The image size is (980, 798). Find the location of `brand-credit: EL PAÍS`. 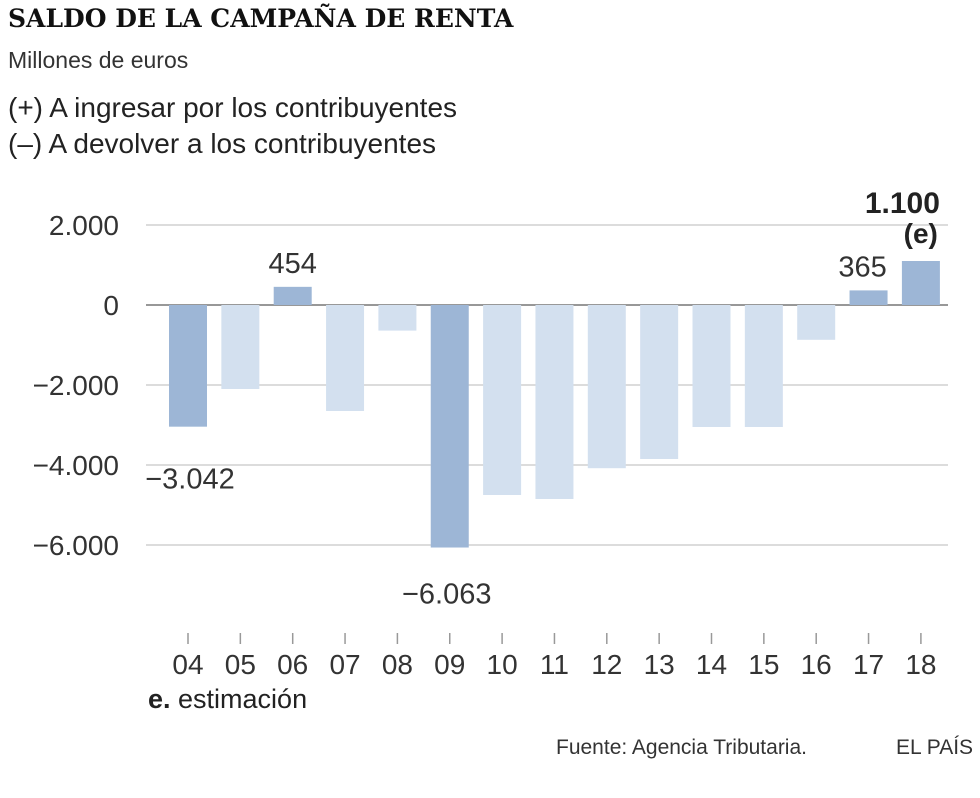

brand-credit: EL PAÍS is located at coordinates (935, 747).